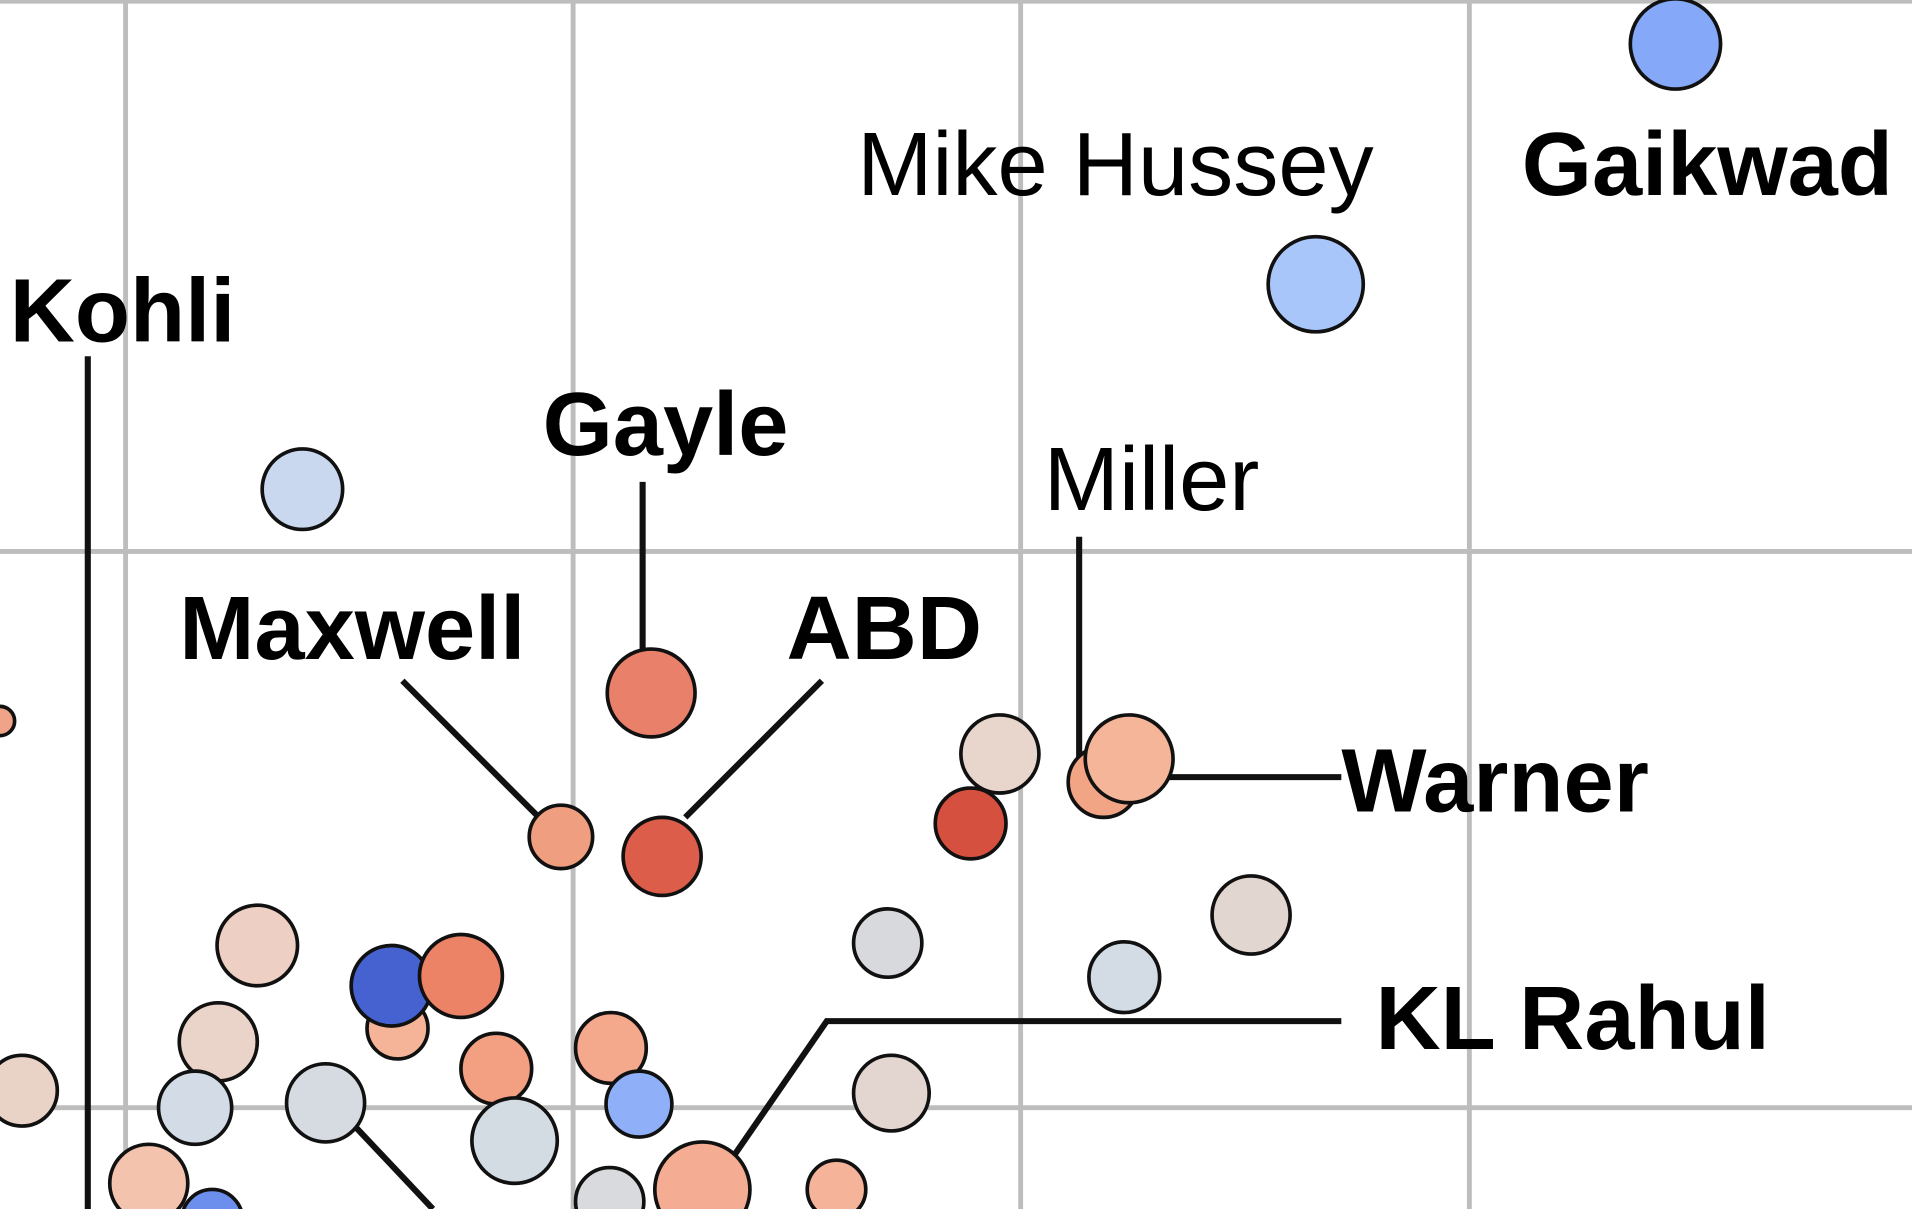  Describe the element at coordinates (666, 424) in the screenshot. I see `player-label: Gayle` at that location.